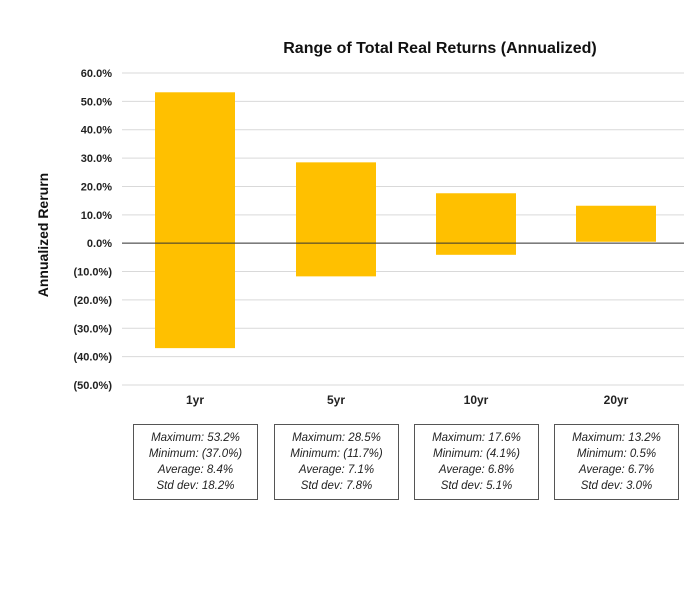 Image resolution: width=684 pixels, height=590 pixels. What do you see at coordinates (92, 273) in the screenshot?
I see `y-tick-label: (10.0%)` at bounding box center [92, 273].